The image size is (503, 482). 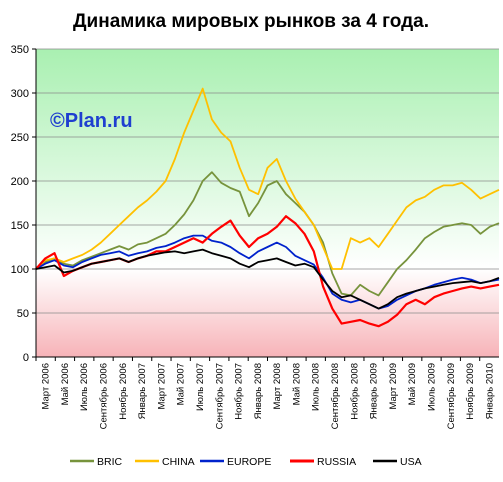 I want to click on x-tick-label: Март 2006, so click(x=46, y=386).